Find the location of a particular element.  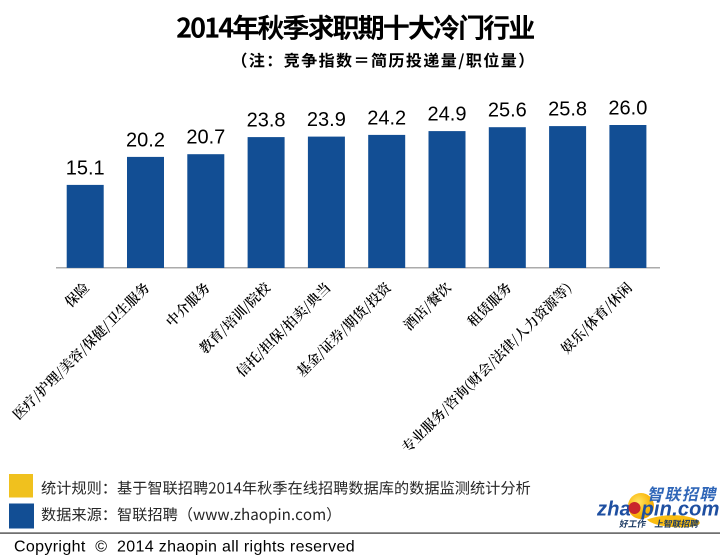

svg-text: pin.com is located at coordinates (680, 510).